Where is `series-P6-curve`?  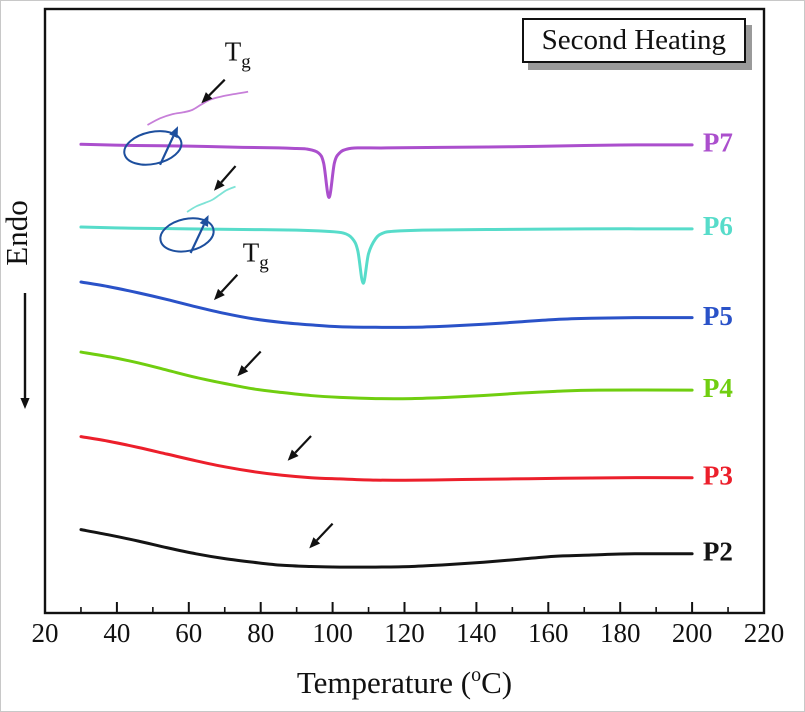 series-P6-curve is located at coordinates (386, 255).